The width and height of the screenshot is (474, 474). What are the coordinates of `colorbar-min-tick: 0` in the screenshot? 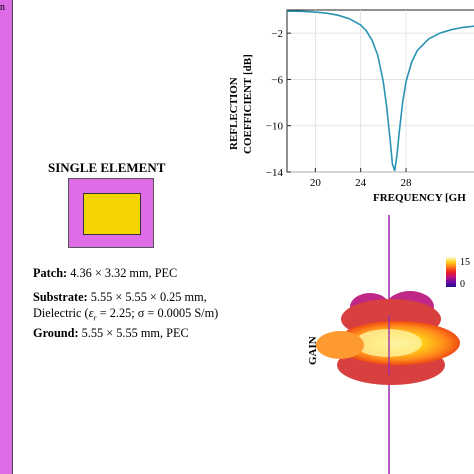 It's located at (462, 284).